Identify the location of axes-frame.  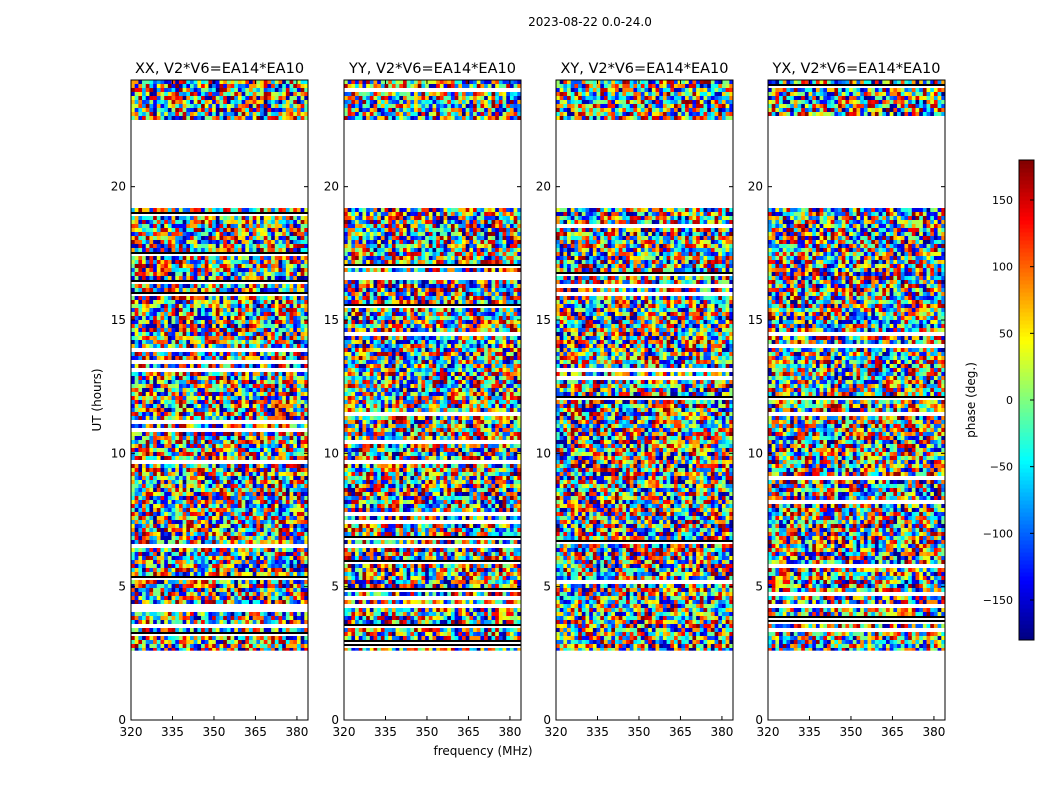
(219, 400).